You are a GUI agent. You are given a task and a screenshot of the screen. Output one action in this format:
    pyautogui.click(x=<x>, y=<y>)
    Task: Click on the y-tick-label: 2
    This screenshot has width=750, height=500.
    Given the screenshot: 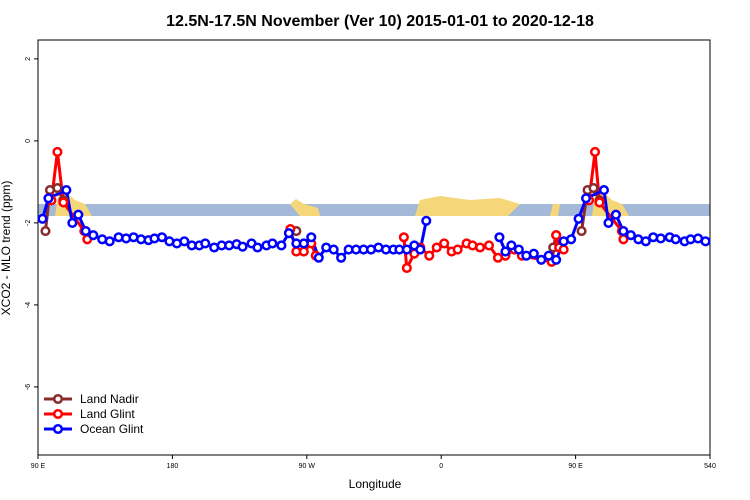 What is the action you would take?
    pyautogui.click(x=28, y=59)
    